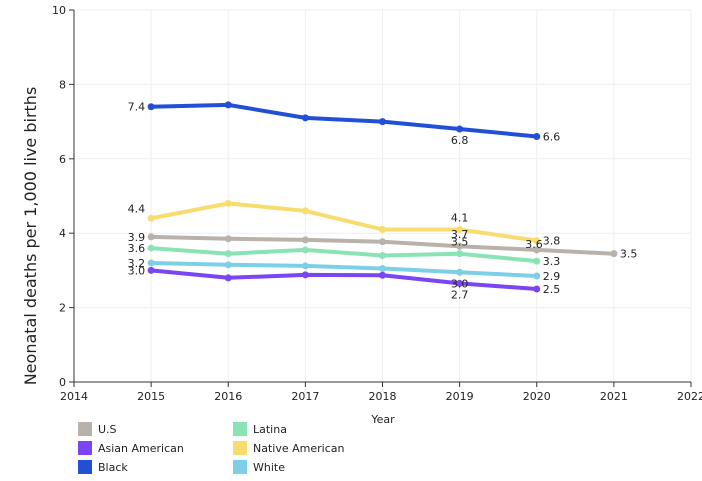 This screenshot has width=702, height=481. I want to click on x-tick-label: 2014, so click(74, 396).